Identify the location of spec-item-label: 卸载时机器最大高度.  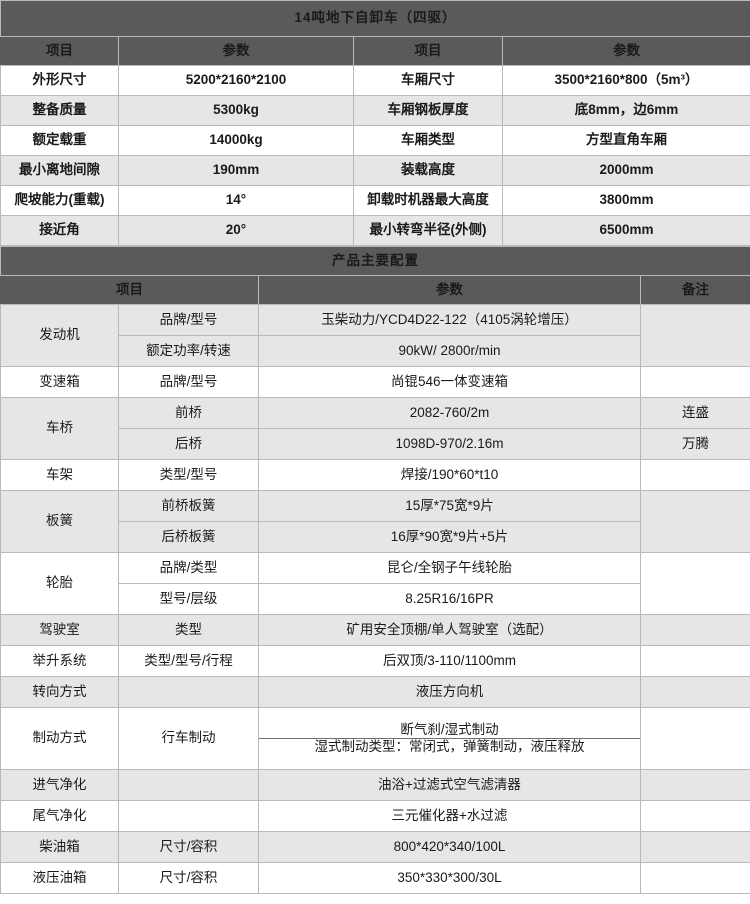
(428, 200).